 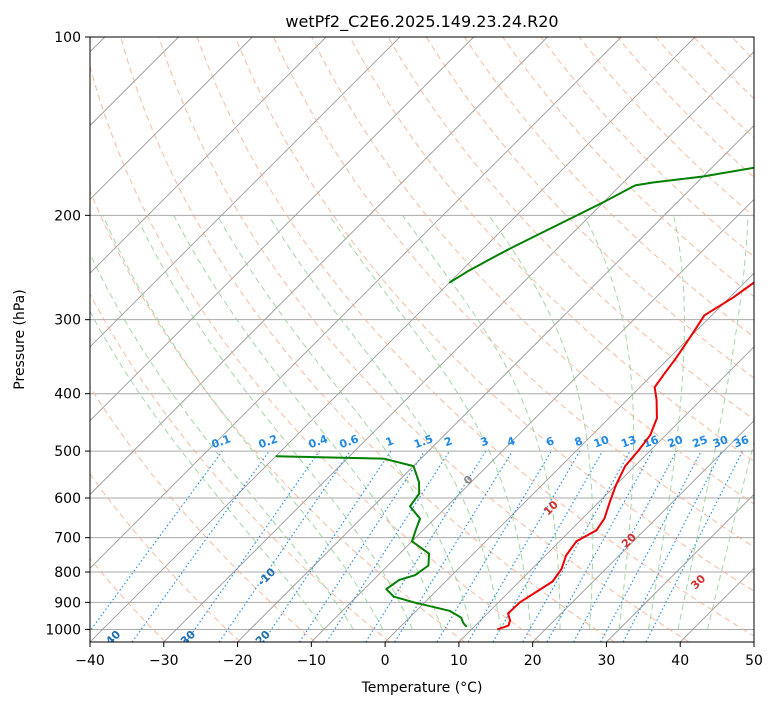 I want to click on y-tick-label: 100, so click(x=67, y=38).